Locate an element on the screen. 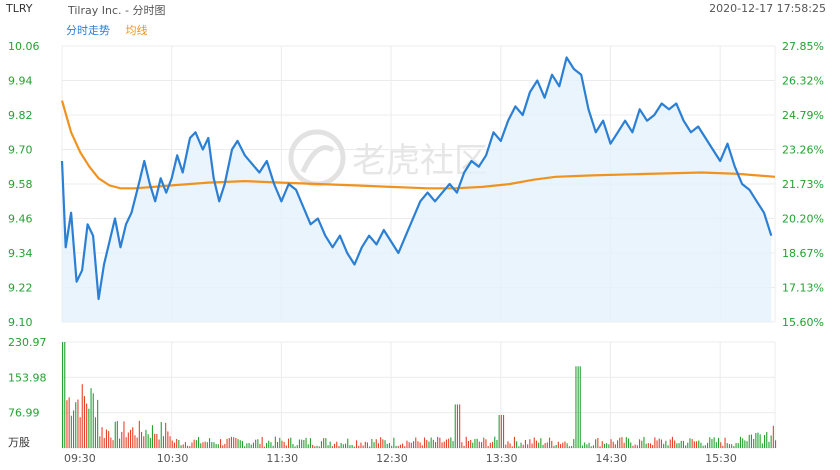  y-tick-left: 9.70 is located at coordinates (20, 150).